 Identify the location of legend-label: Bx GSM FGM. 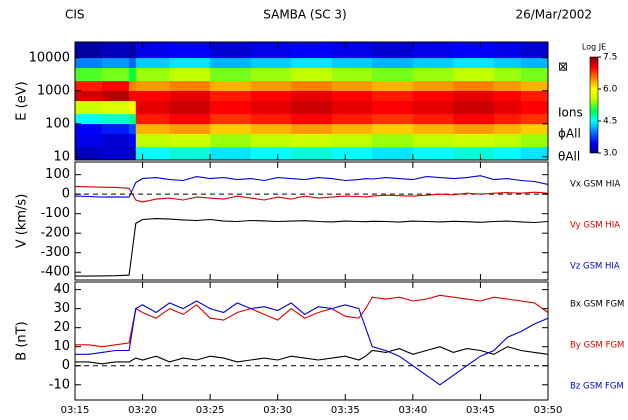
(597, 305).